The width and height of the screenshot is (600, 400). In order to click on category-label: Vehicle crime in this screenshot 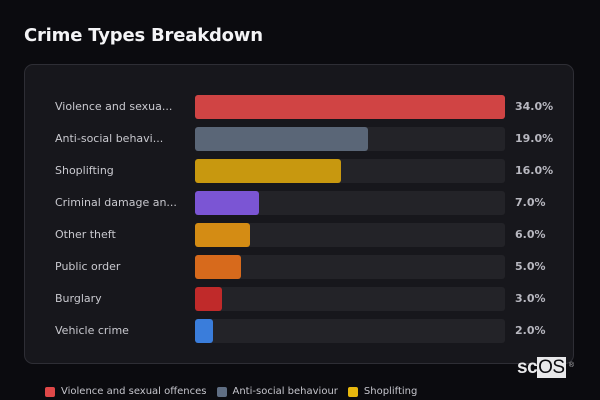, I will do `click(92, 330)`.